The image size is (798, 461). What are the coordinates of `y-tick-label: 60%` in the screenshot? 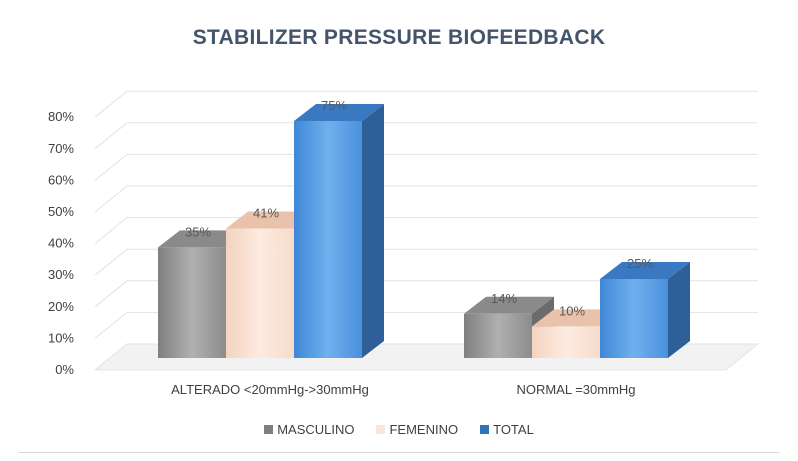 It's located at (61, 179).